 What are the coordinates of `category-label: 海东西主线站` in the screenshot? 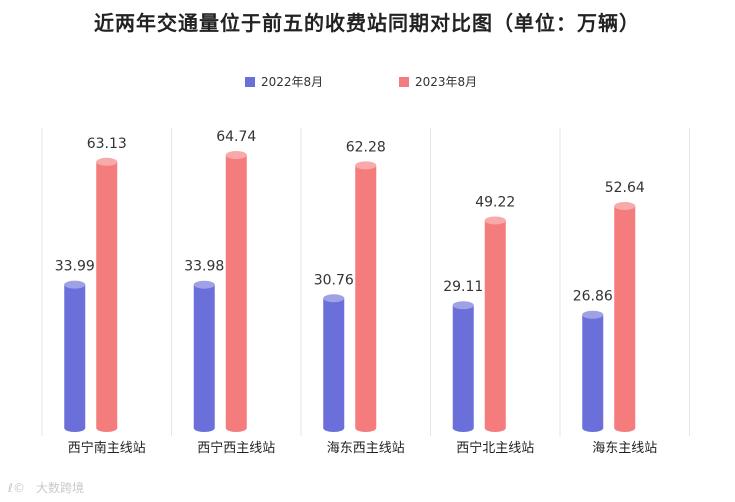 It's located at (366, 448).